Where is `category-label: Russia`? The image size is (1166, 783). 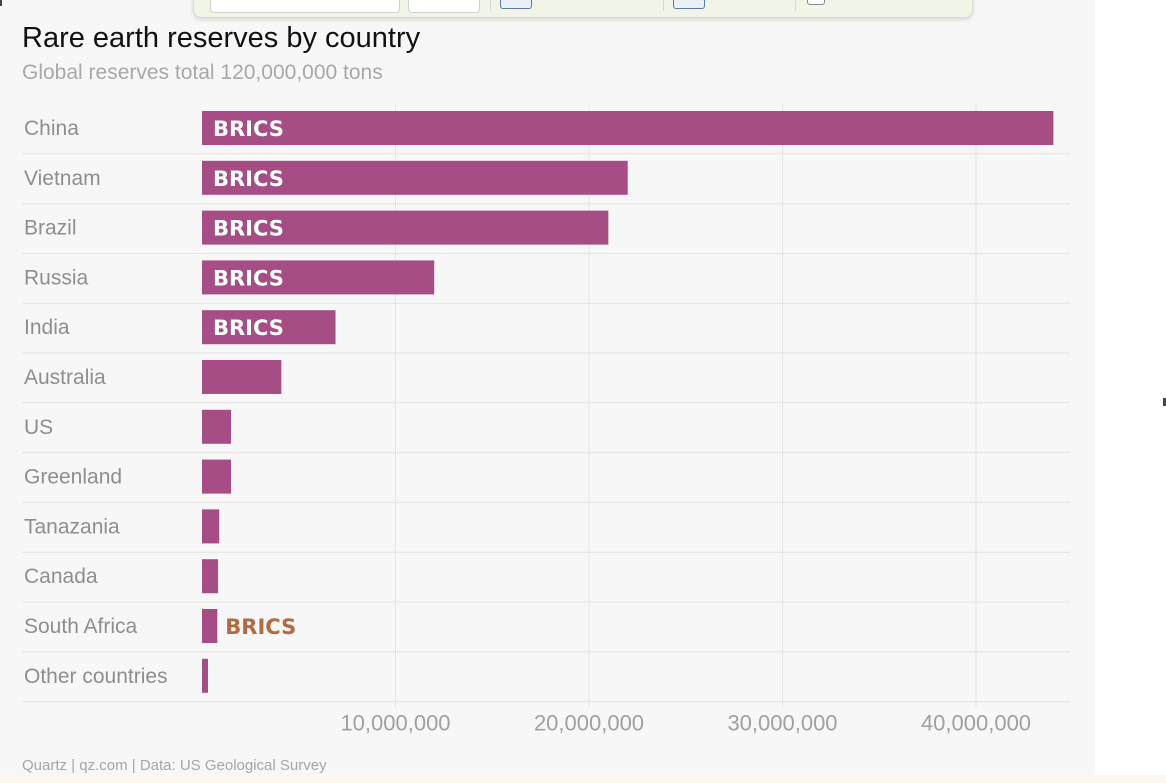
category-label: Russia is located at coordinates (56, 277).